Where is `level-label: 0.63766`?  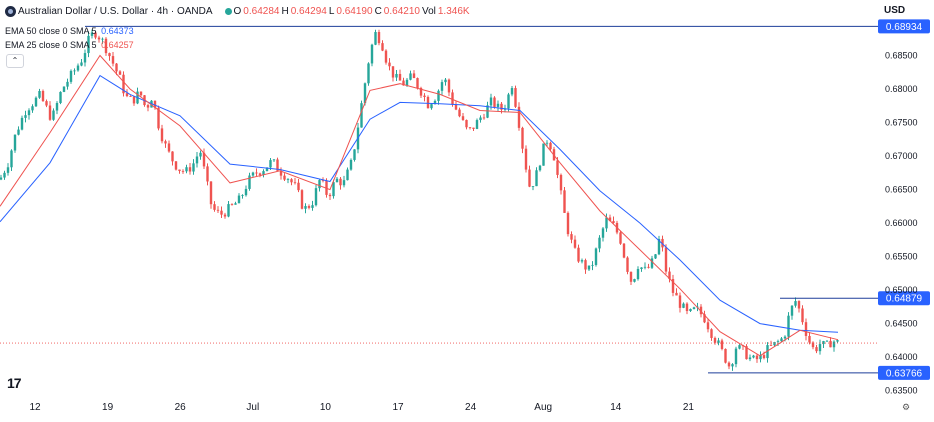
level-label: 0.63766 is located at coordinates (904, 373).